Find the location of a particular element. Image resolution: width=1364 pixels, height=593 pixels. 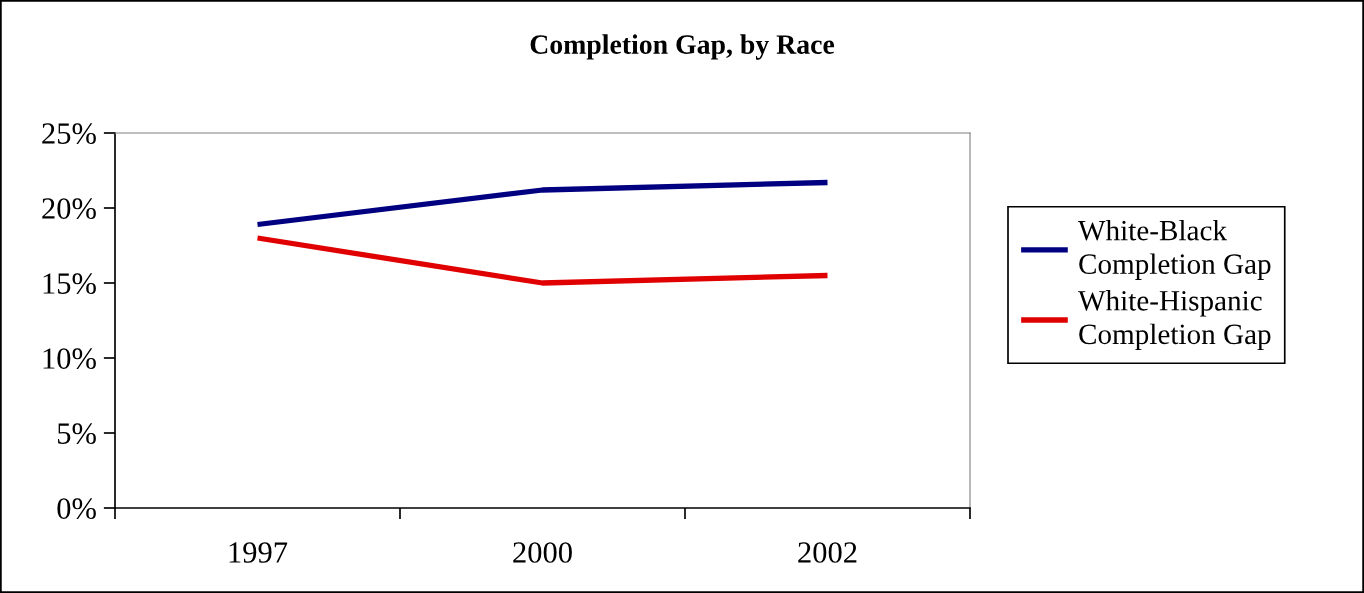

y-tick-label: 0% is located at coordinates (76, 508).